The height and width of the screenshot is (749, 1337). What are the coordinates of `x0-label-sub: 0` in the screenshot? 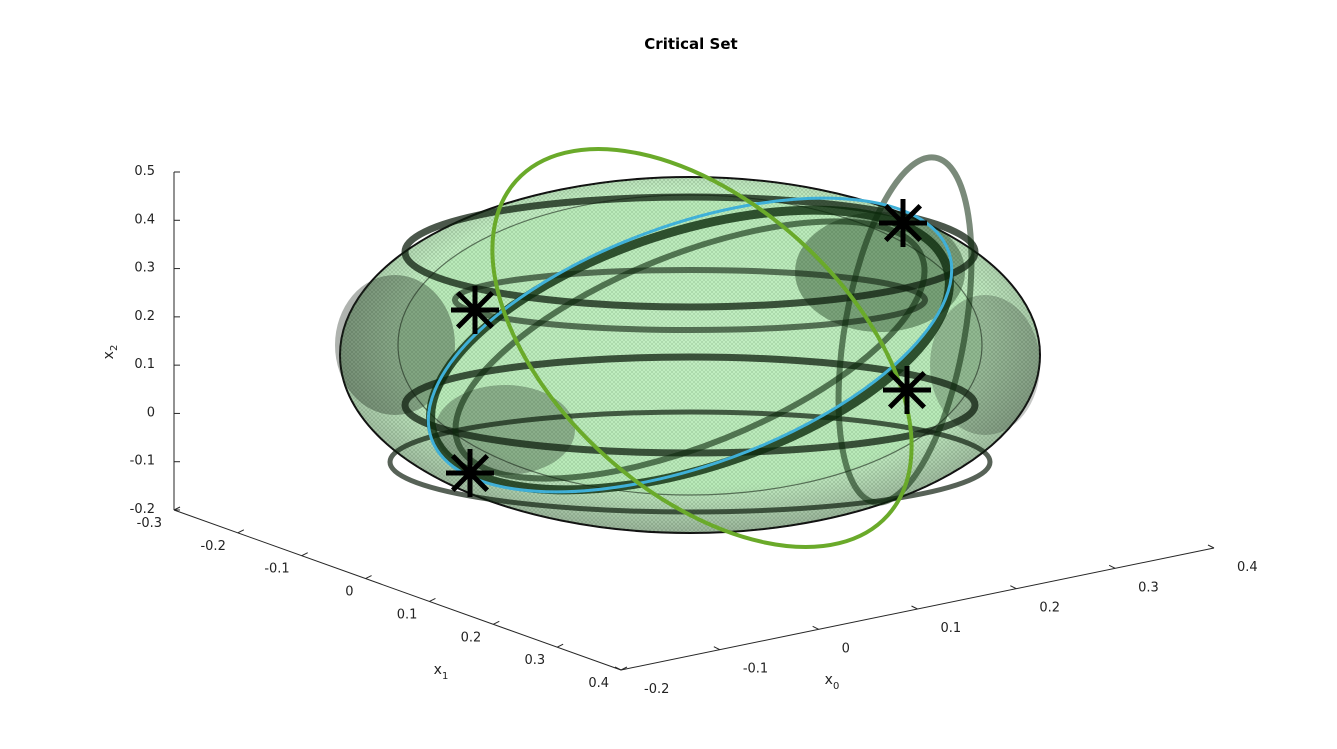 It's located at (836, 686).